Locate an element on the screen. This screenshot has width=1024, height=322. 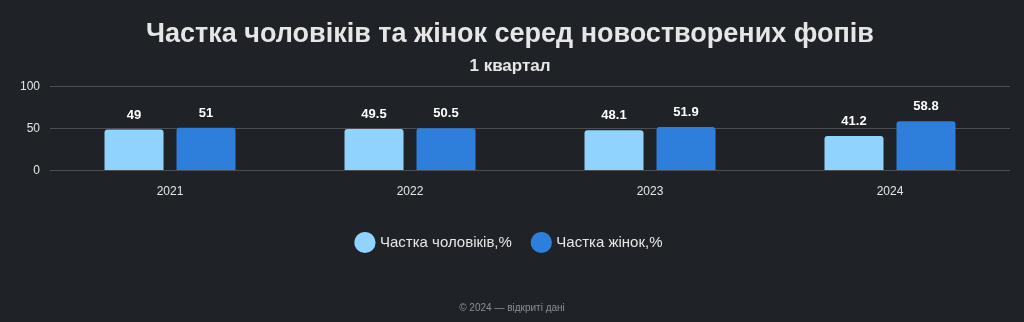
y-tick-label: 0 is located at coordinates (37, 169).